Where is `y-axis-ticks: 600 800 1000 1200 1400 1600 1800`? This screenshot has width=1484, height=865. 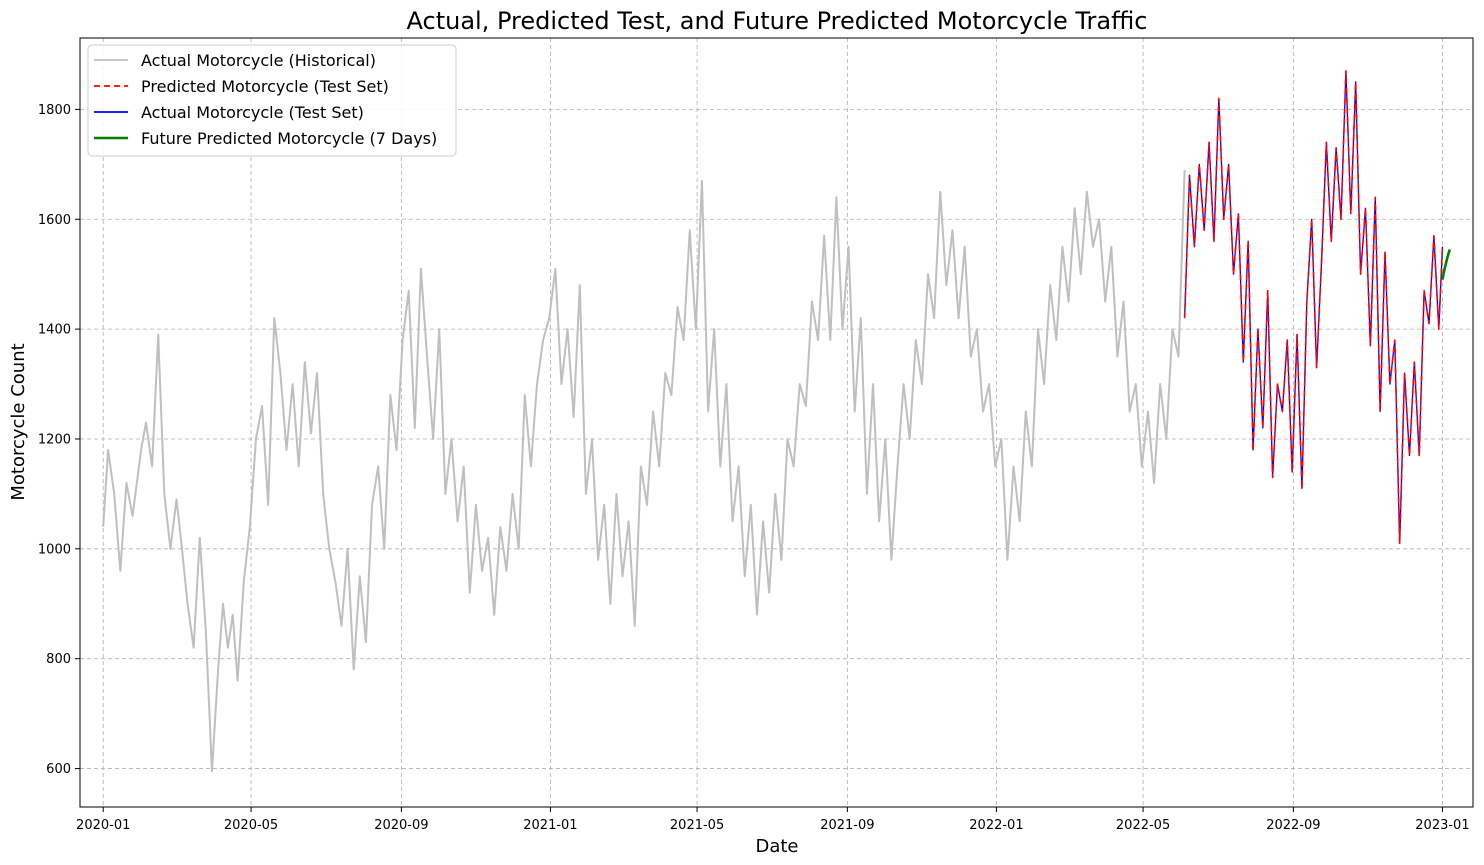
y-axis-ticks: 600 800 1000 1200 1400 1600 1800 is located at coordinates (59, 440).